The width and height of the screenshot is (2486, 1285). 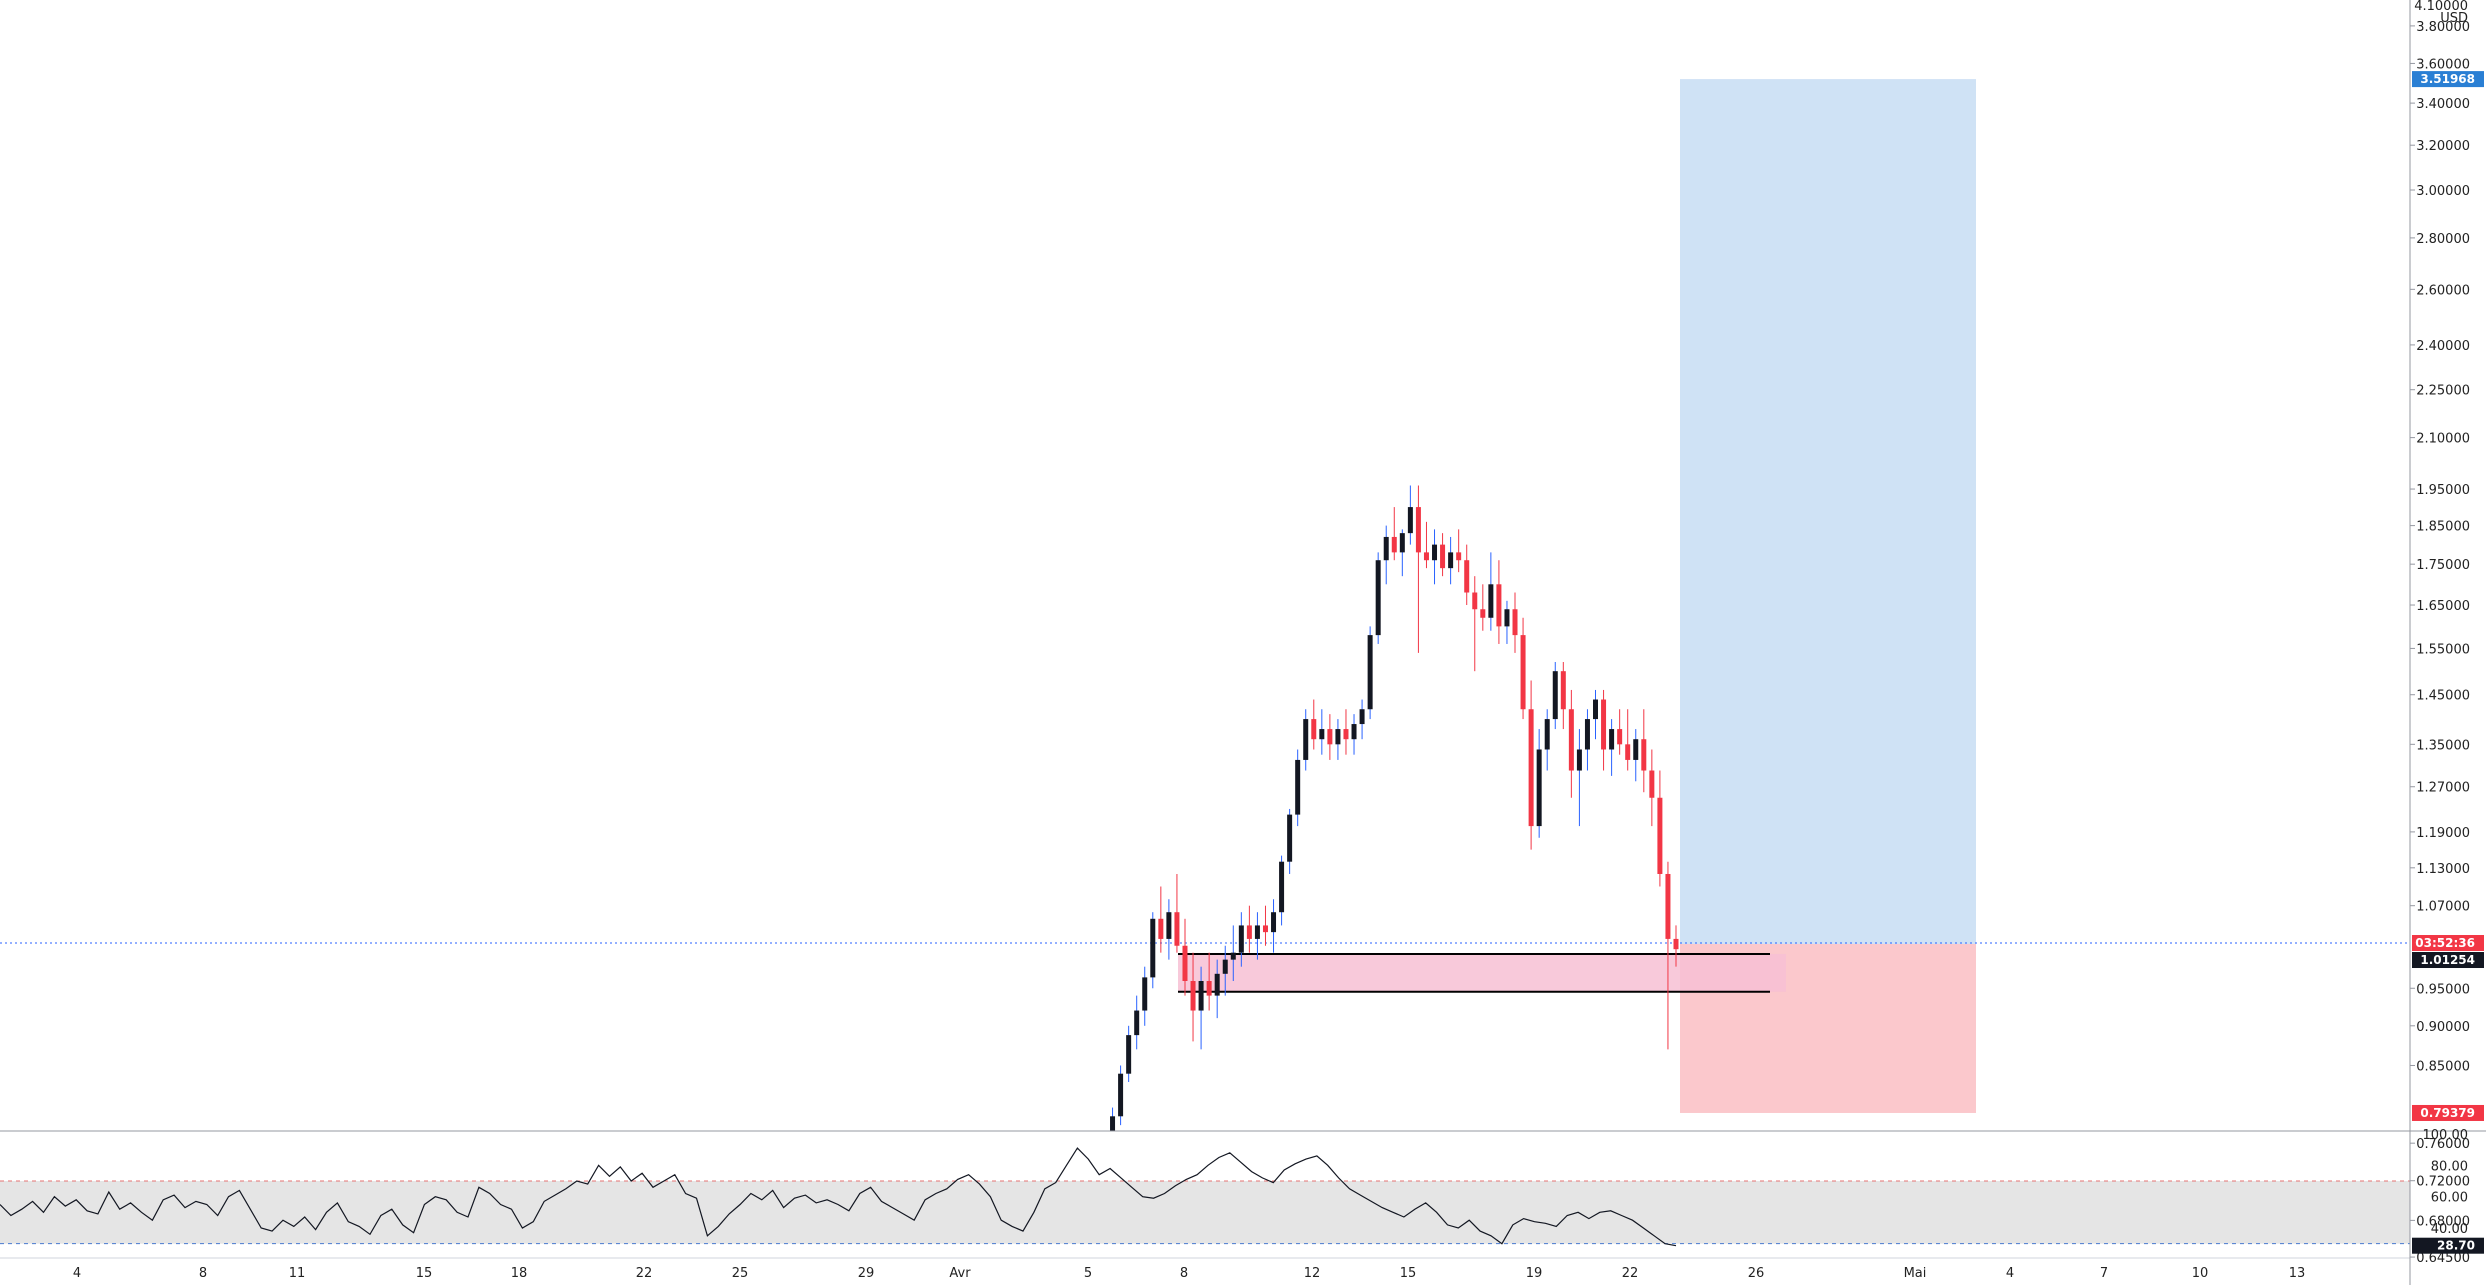 What do you see at coordinates (2449, 1166) in the screenshot?
I see `rsi-tick-label: 80.00` at bounding box center [2449, 1166].